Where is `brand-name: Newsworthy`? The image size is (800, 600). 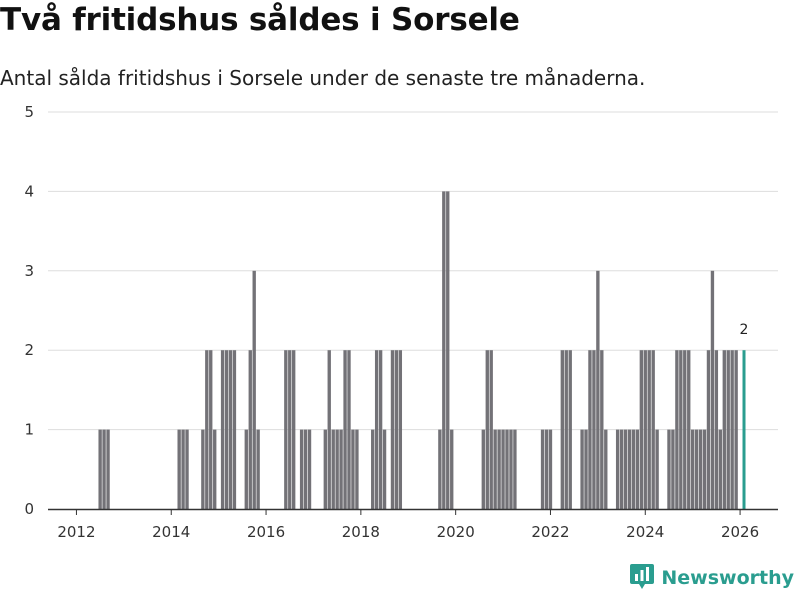 brand-name: Newsworthy is located at coordinates (727, 578).